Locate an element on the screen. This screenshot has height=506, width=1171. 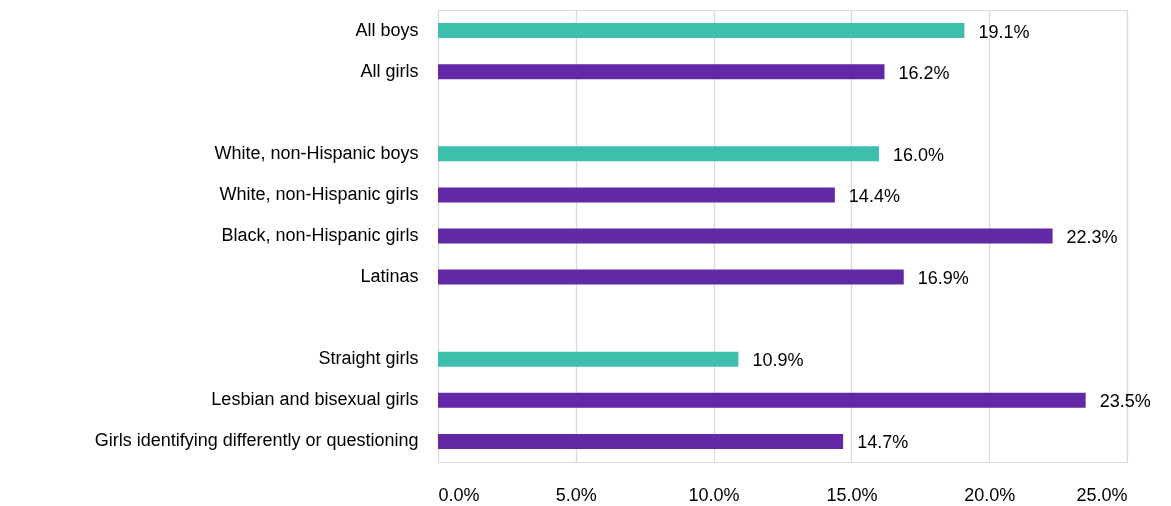
x-tick-label: 5.0% is located at coordinates (576, 494).